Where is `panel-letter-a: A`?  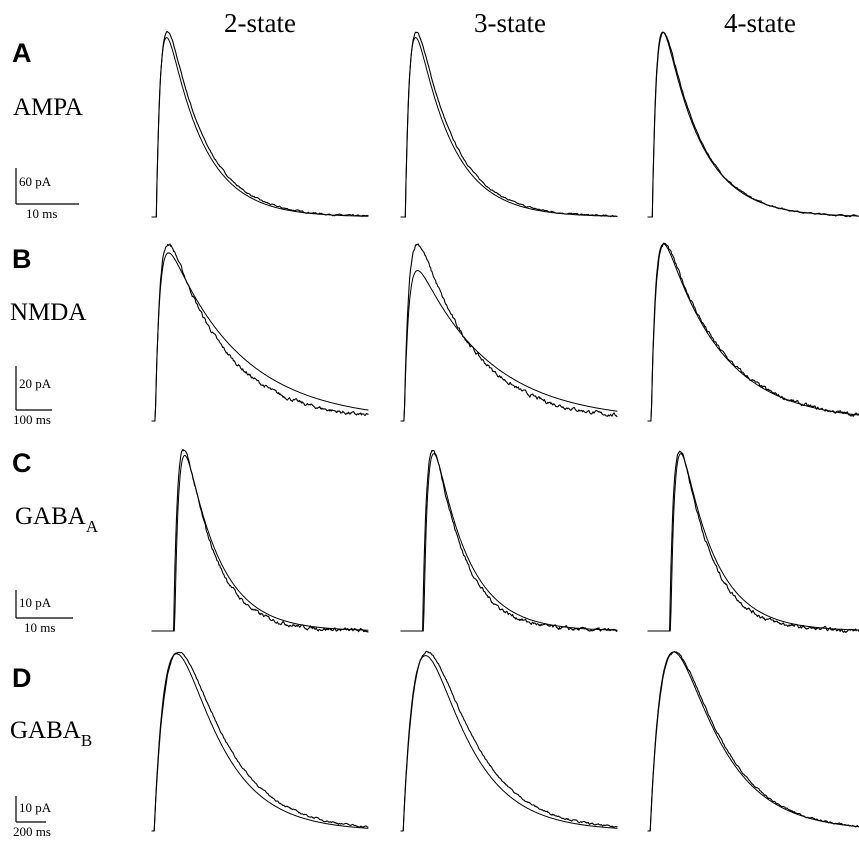 panel-letter-a: A is located at coordinates (22, 53).